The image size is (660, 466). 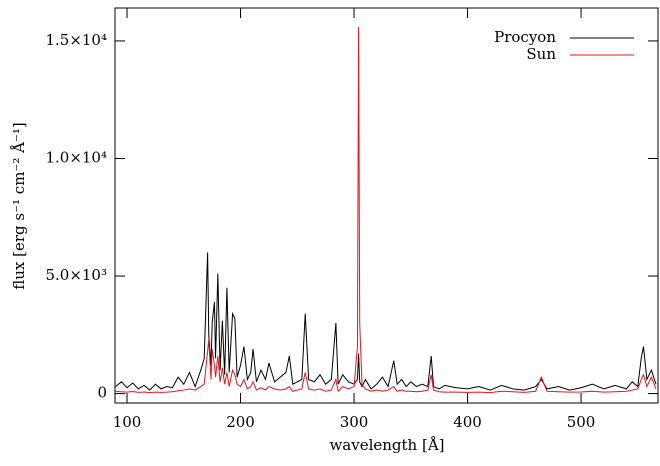 What do you see at coordinates (76, 157) in the screenshot?
I see `y-tick-label: 1.0×10⁴` at bounding box center [76, 157].